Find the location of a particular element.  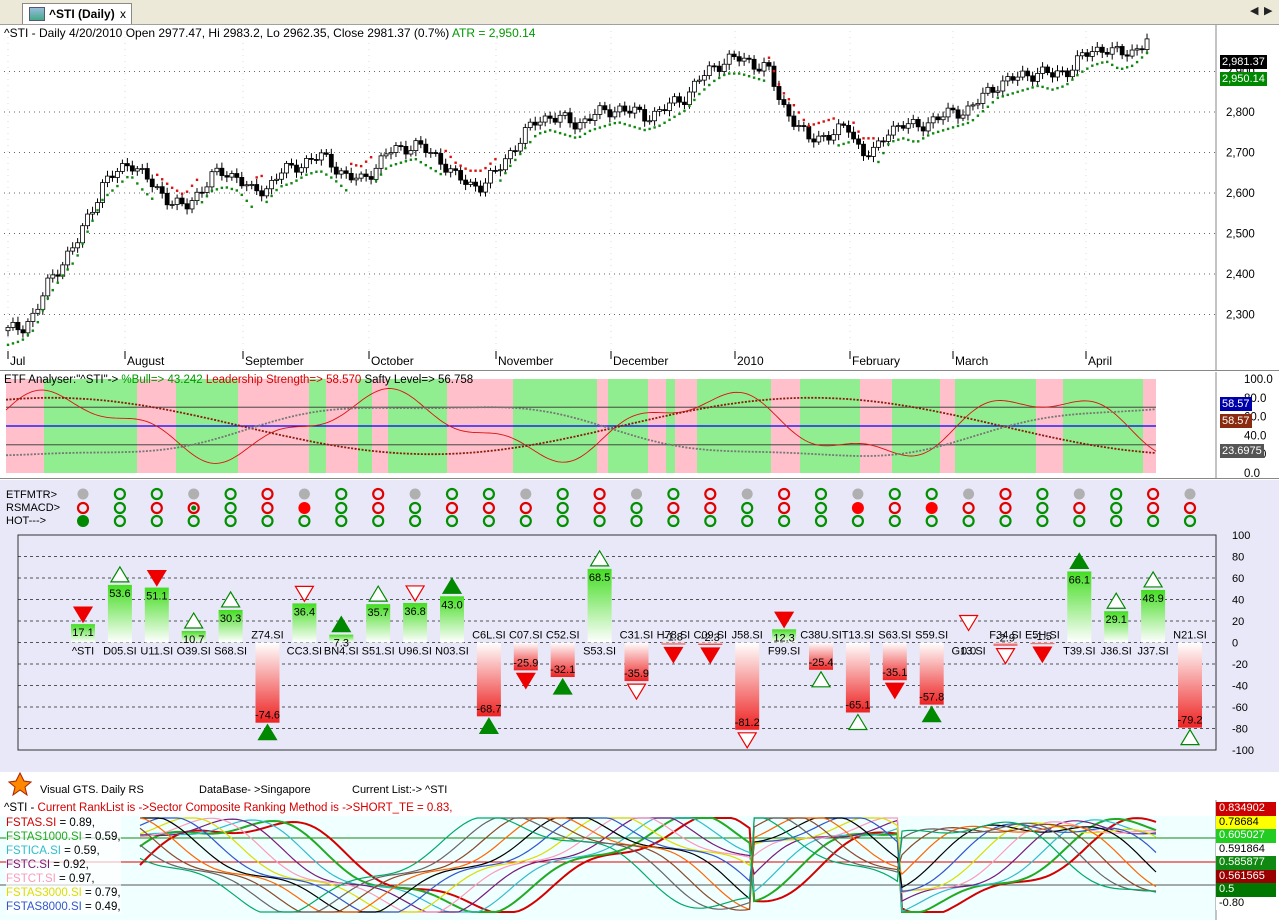

rank-bar-C09.SI is located at coordinates (710, 643).